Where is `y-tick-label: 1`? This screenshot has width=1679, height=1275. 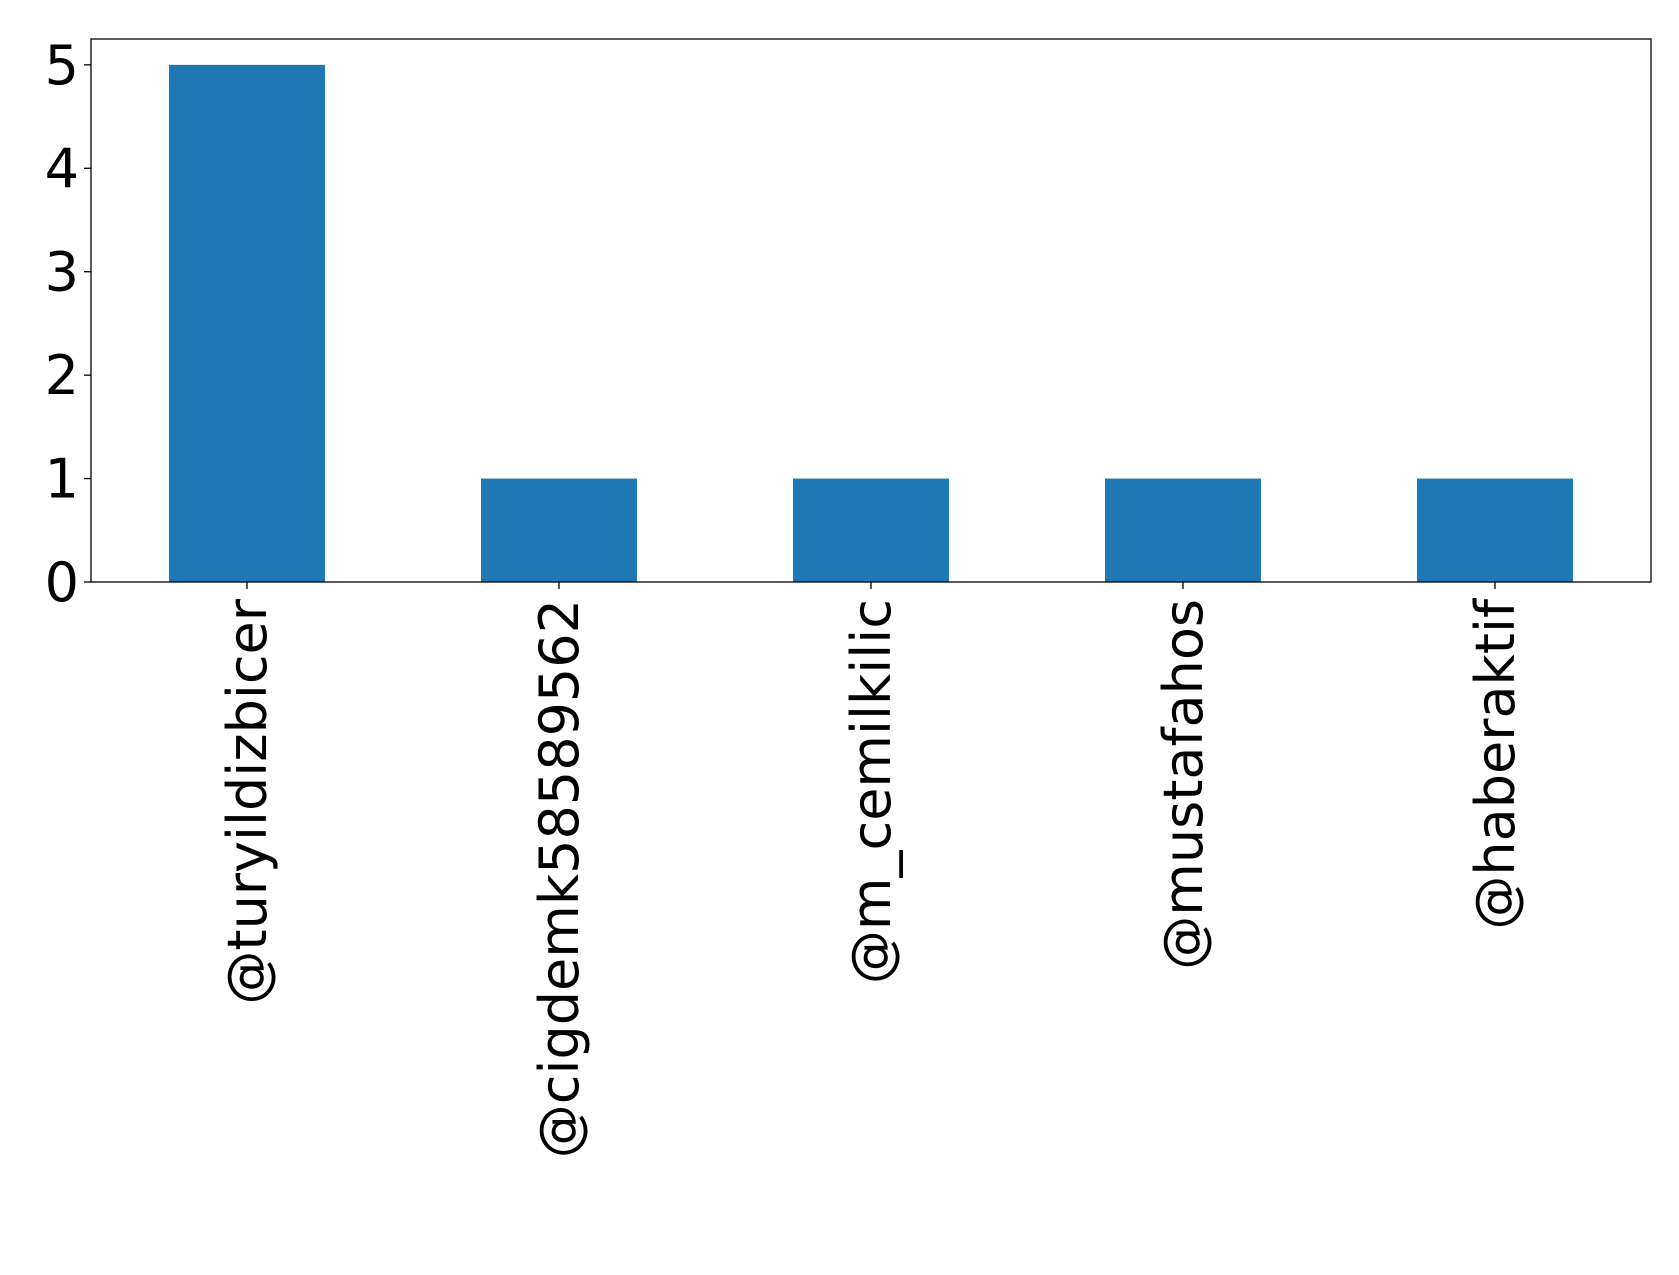
y-tick-label: 1 is located at coordinates (62, 479).